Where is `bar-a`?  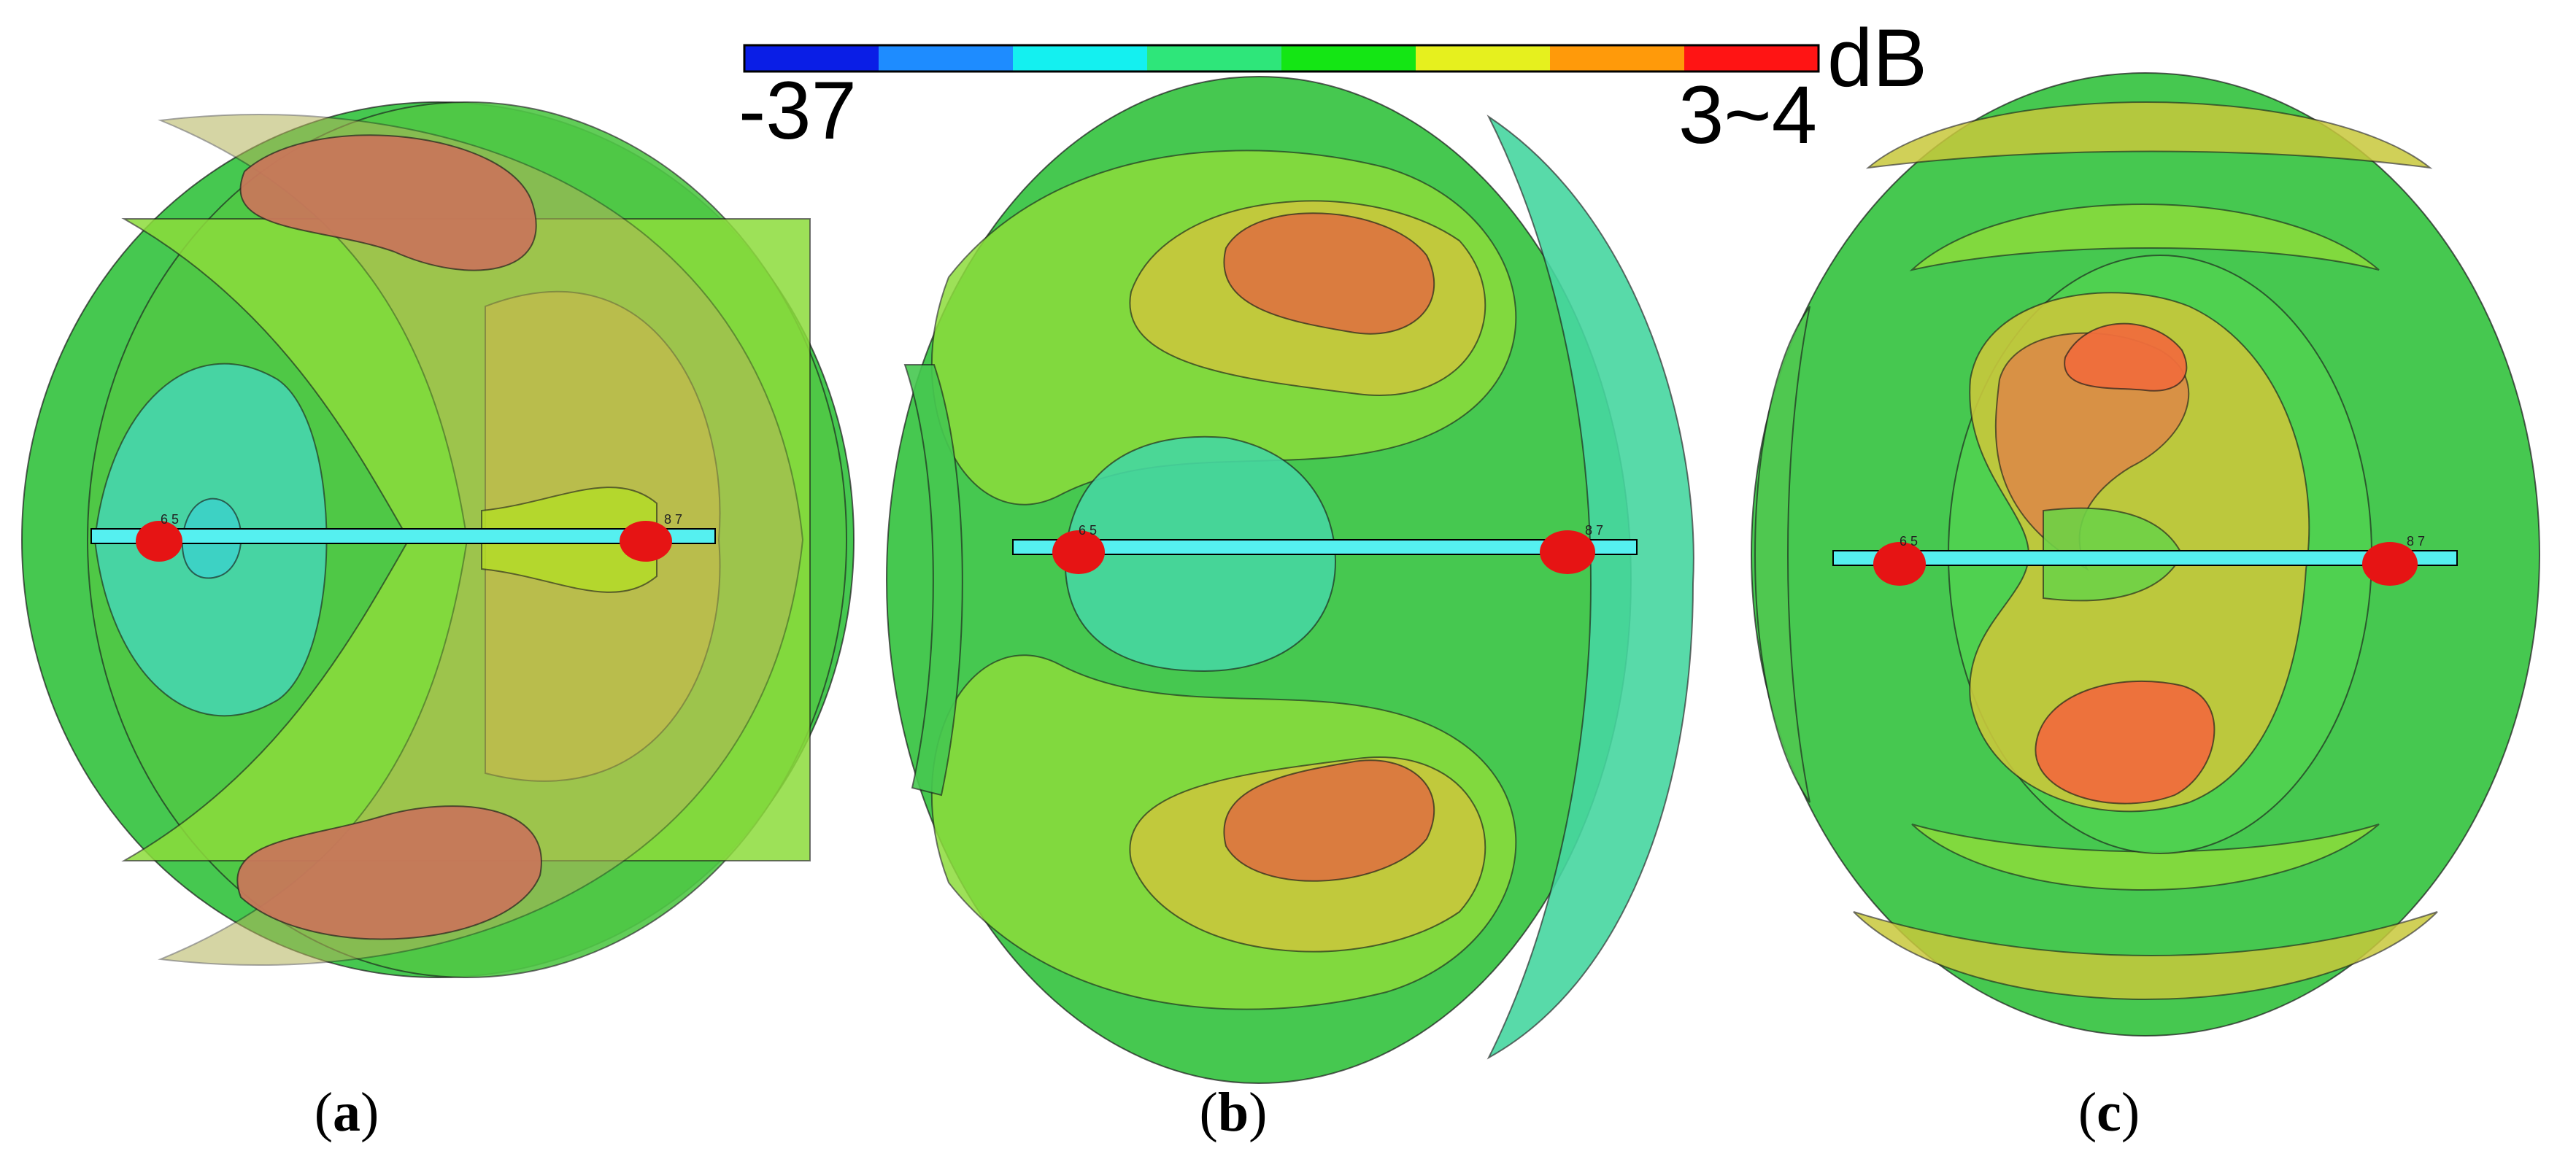 bar-a is located at coordinates (403, 536).